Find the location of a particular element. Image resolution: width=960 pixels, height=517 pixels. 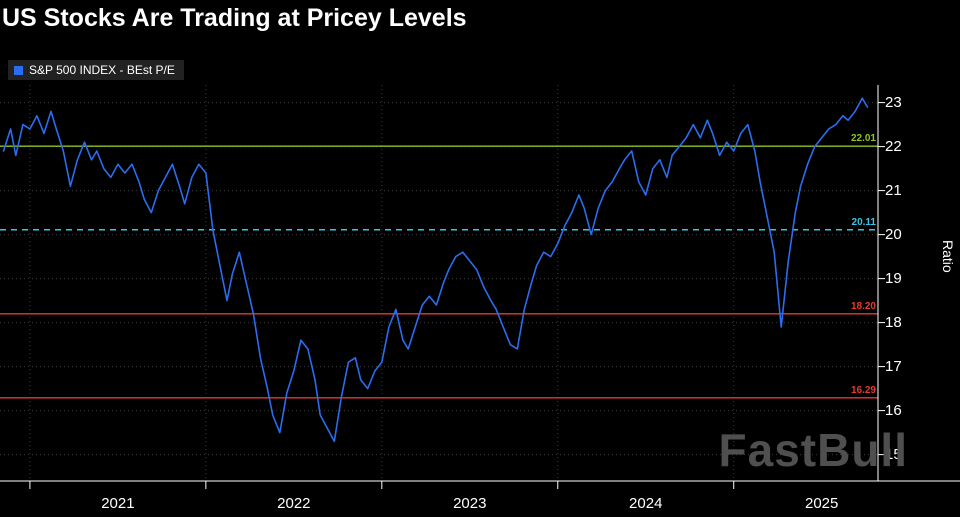

legend: S&P 500 INDEX - BEst P/E is located at coordinates (96, 70).